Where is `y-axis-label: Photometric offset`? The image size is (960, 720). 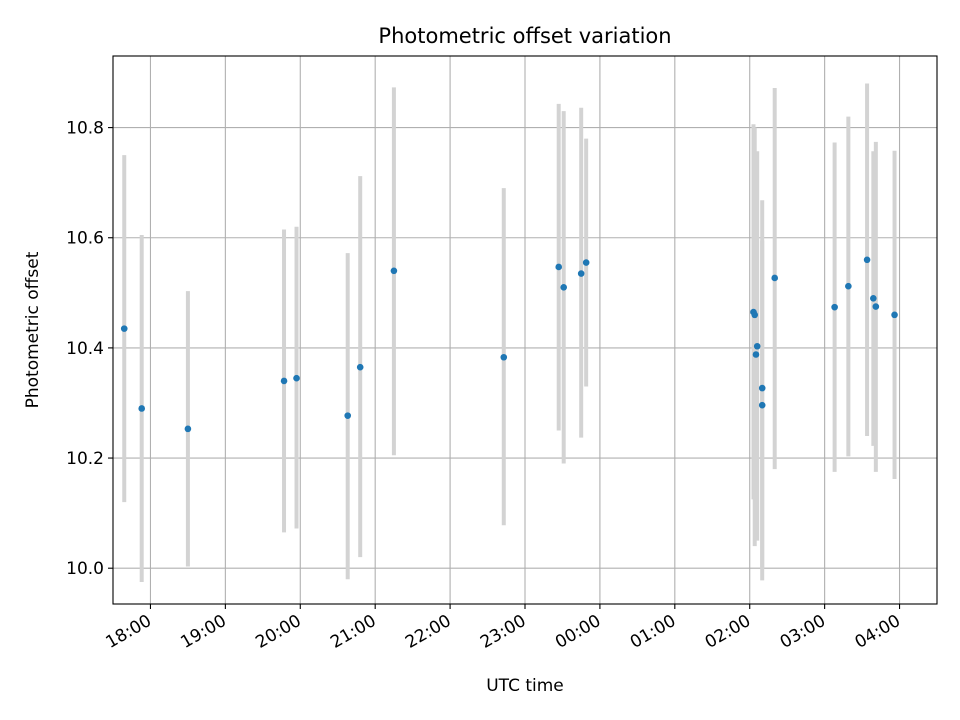
y-axis-label: Photometric offset is located at coordinates (33, 329).